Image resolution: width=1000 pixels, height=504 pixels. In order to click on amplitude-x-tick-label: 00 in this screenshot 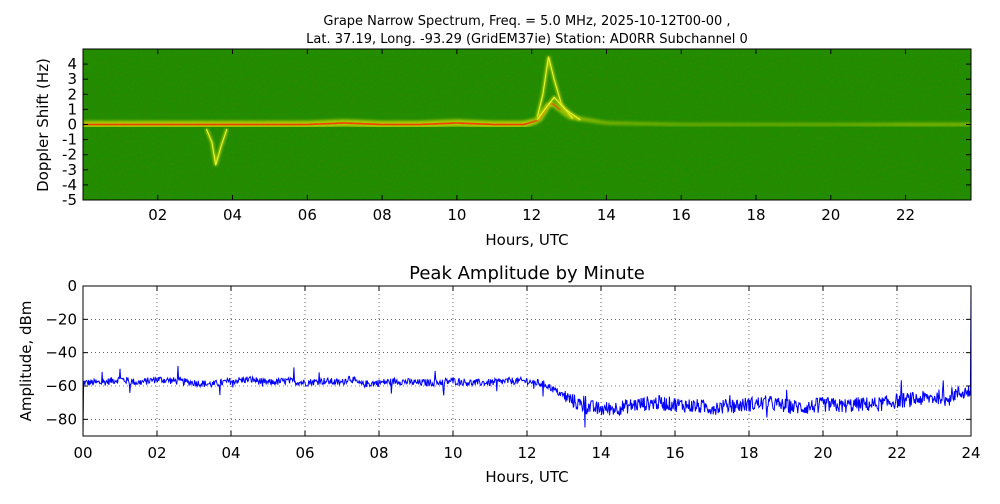, I will do `click(82, 453)`.